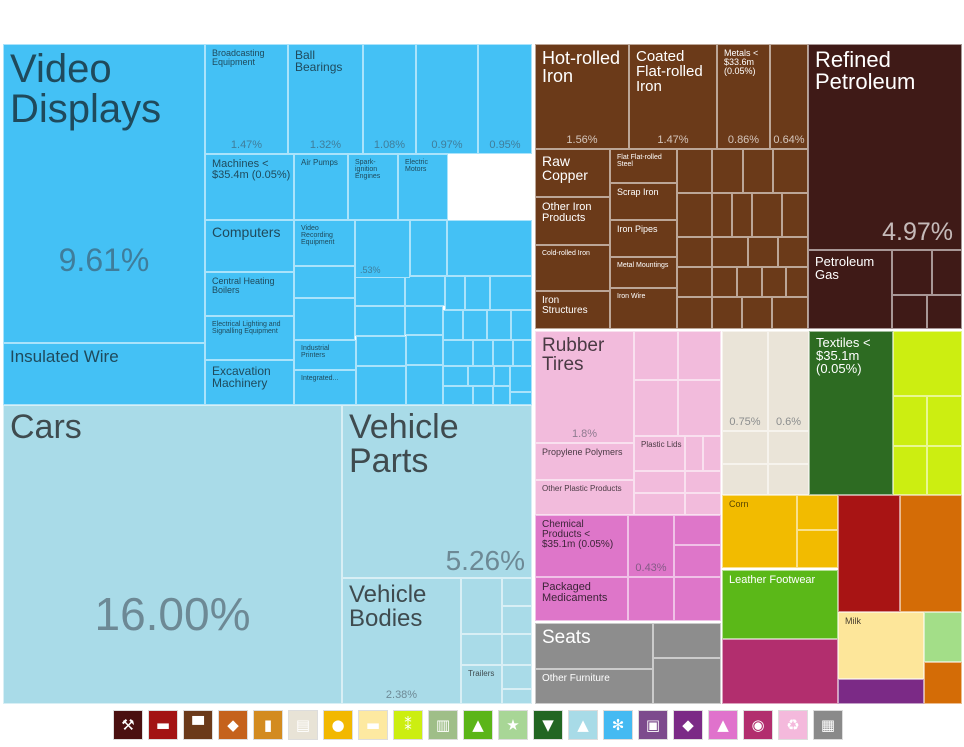 This screenshot has width=964, height=747. What do you see at coordinates (723, 725) in the screenshot?
I see `flask-icon: ▲` at bounding box center [723, 725].